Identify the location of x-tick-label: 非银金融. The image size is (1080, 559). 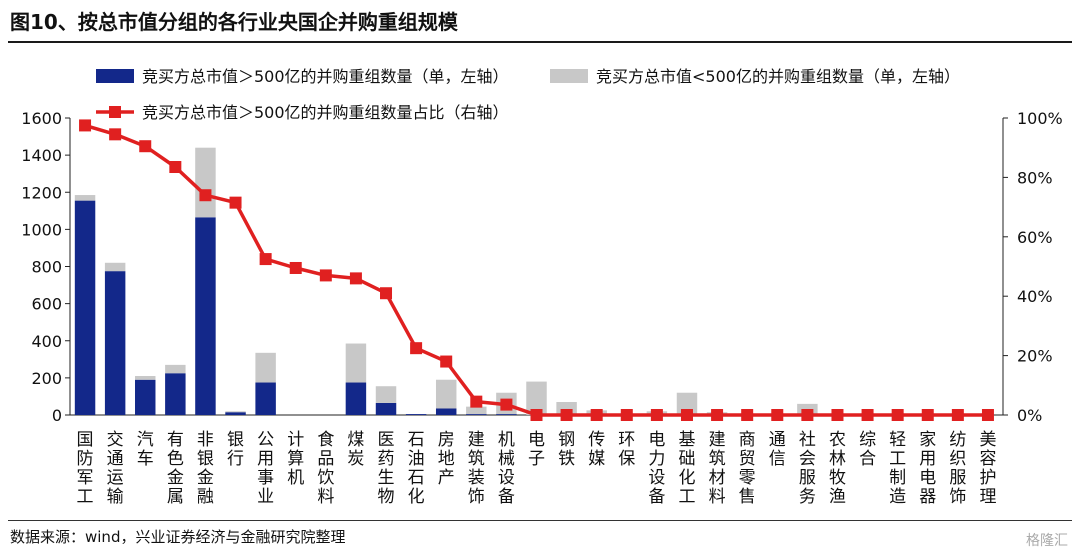
(205, 468).